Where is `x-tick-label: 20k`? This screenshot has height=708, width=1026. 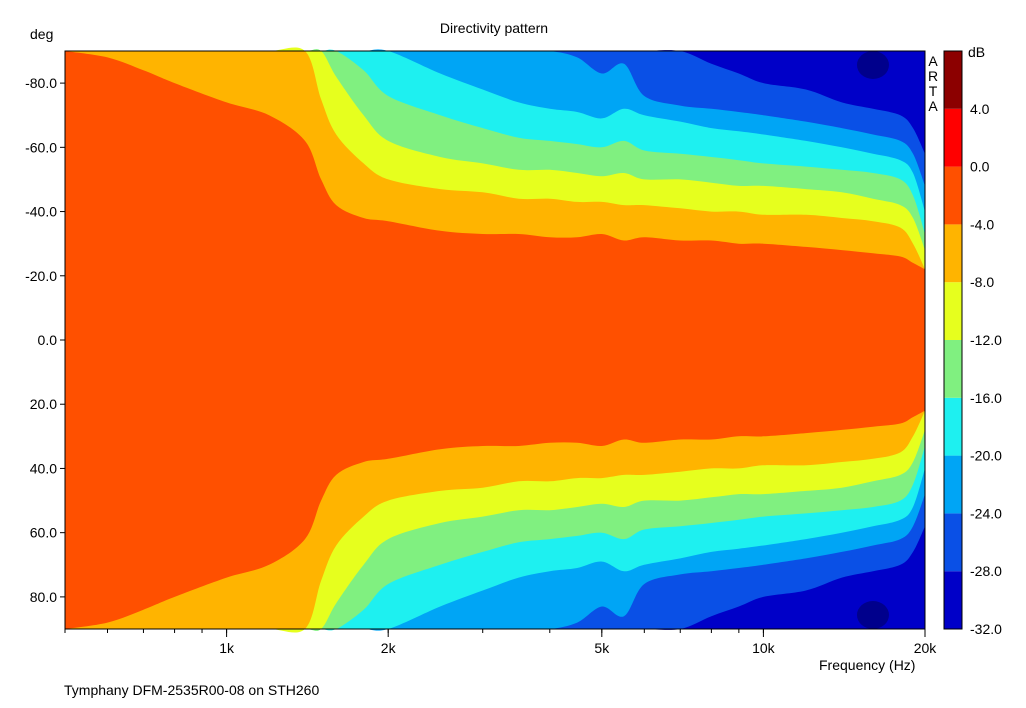
x-tick-label: 20k is located at coordinates (926, 648).